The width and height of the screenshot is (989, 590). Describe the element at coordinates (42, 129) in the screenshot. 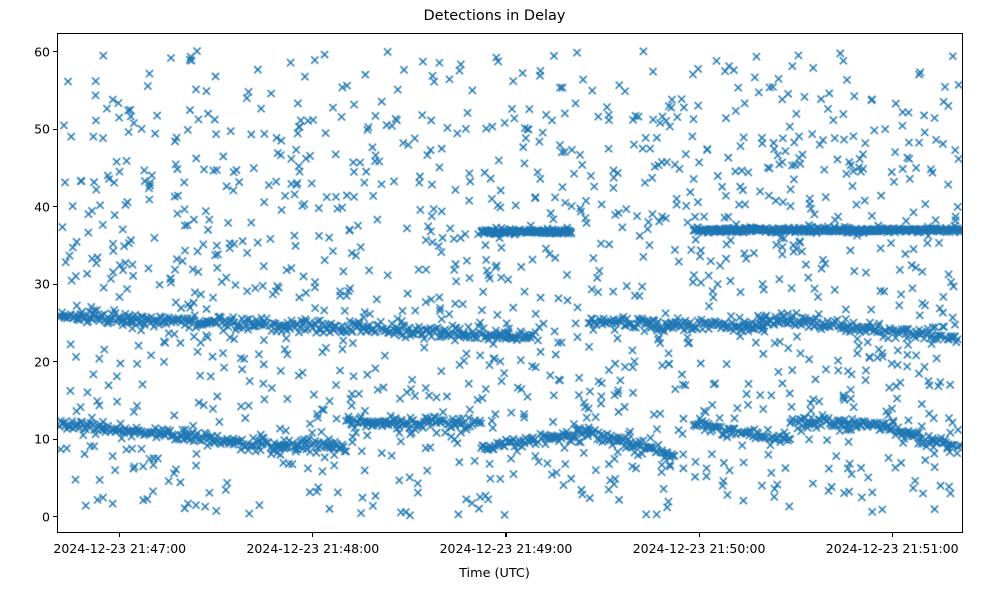

I see `y-tick-label: 50` at that location.